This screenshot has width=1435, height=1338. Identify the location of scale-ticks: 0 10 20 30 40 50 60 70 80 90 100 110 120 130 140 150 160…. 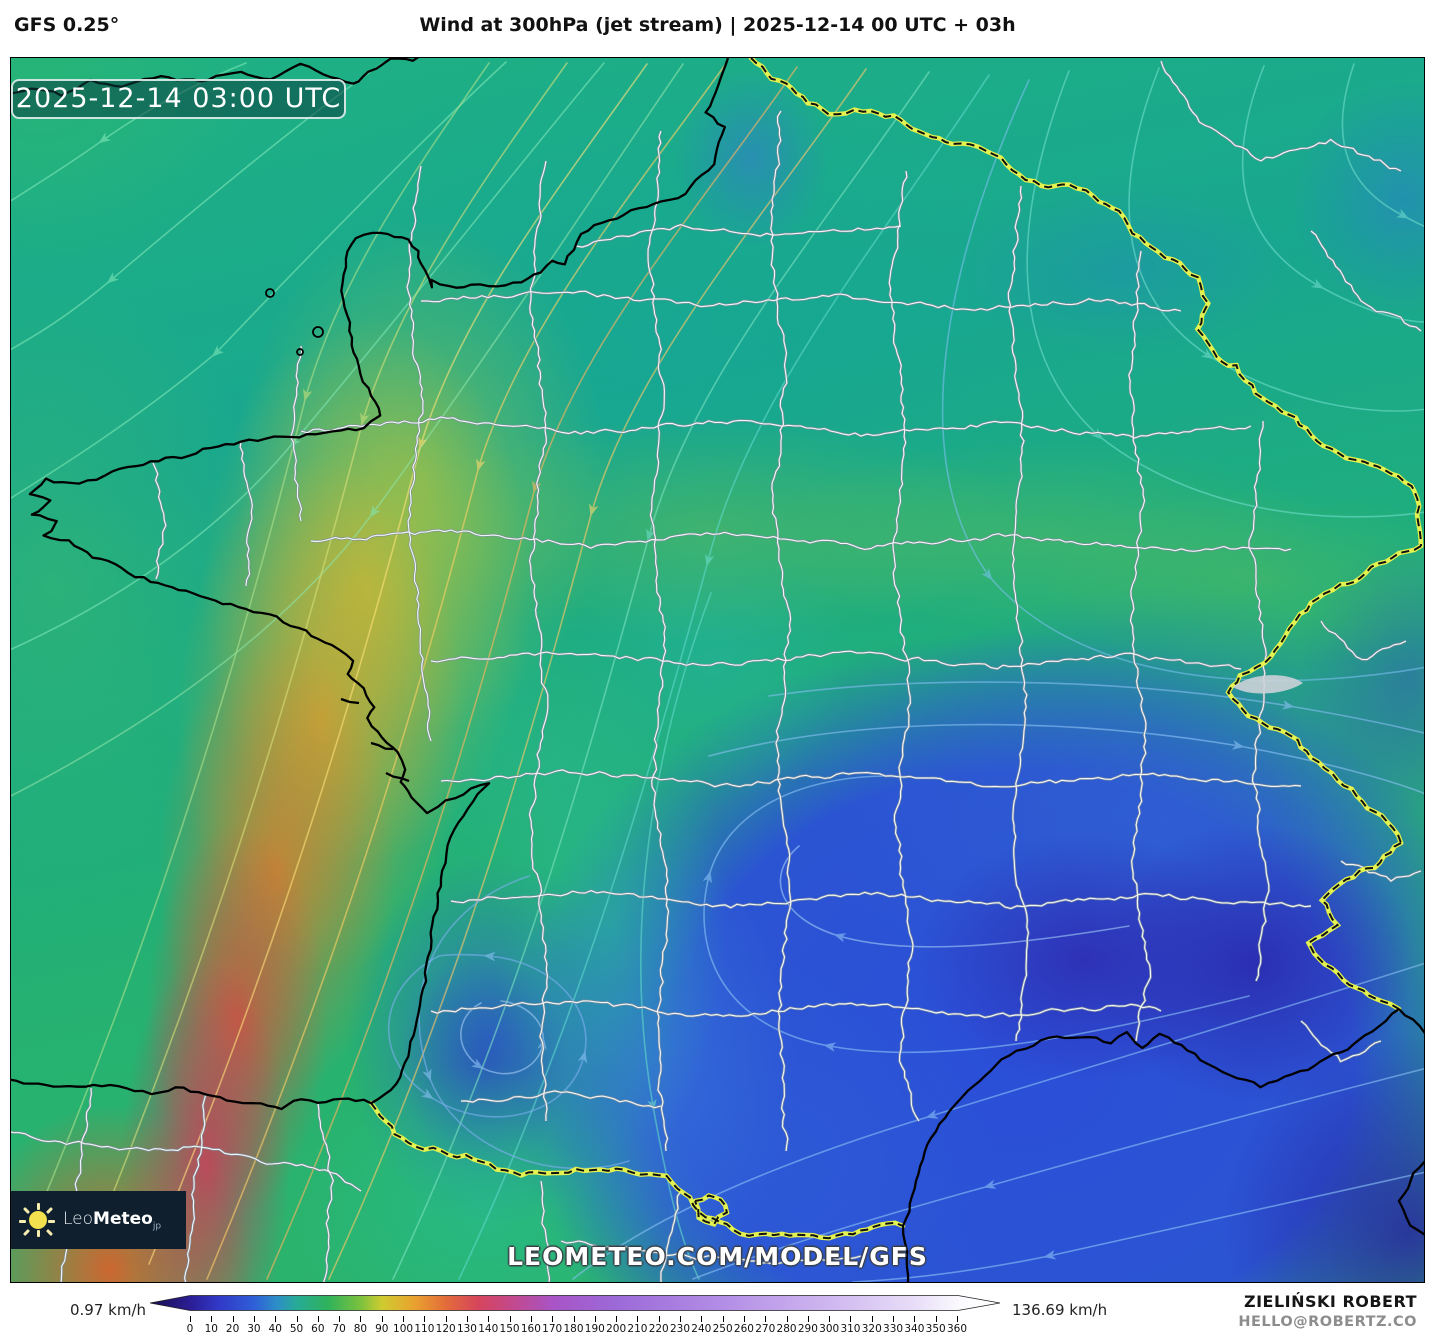
(717, 1310).